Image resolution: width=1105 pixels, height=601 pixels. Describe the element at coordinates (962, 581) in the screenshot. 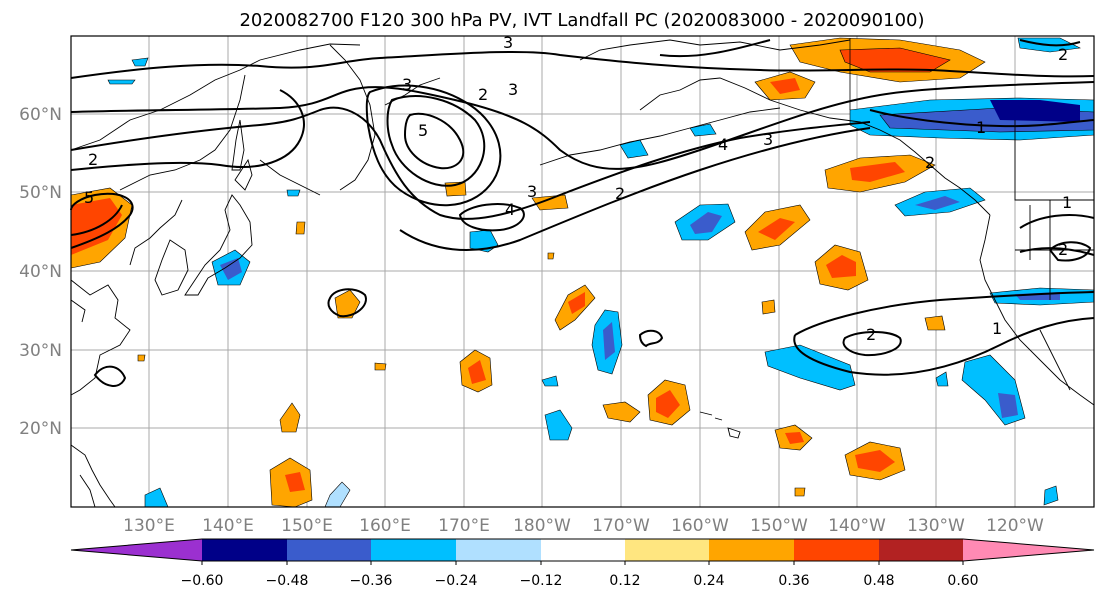

I see `colorbar-tick-label: 0.60` at that location.